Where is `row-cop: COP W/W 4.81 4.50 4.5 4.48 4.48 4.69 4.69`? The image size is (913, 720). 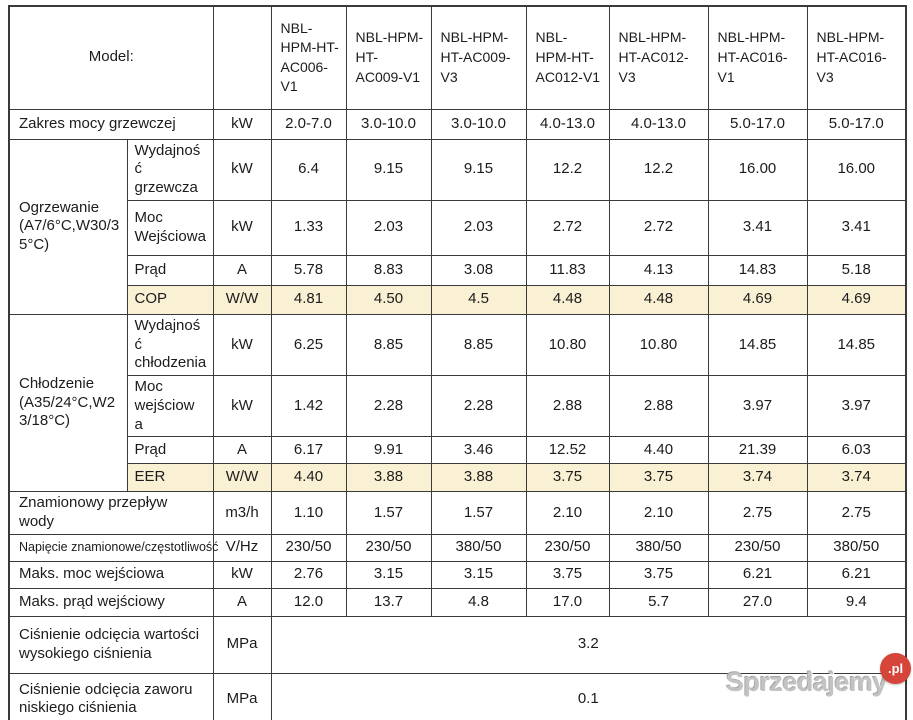 row-cop: COP W/W 4.81 4.50 4.5 4.48 4.48 4.69 4.69 is located at coordinates (458, 299).